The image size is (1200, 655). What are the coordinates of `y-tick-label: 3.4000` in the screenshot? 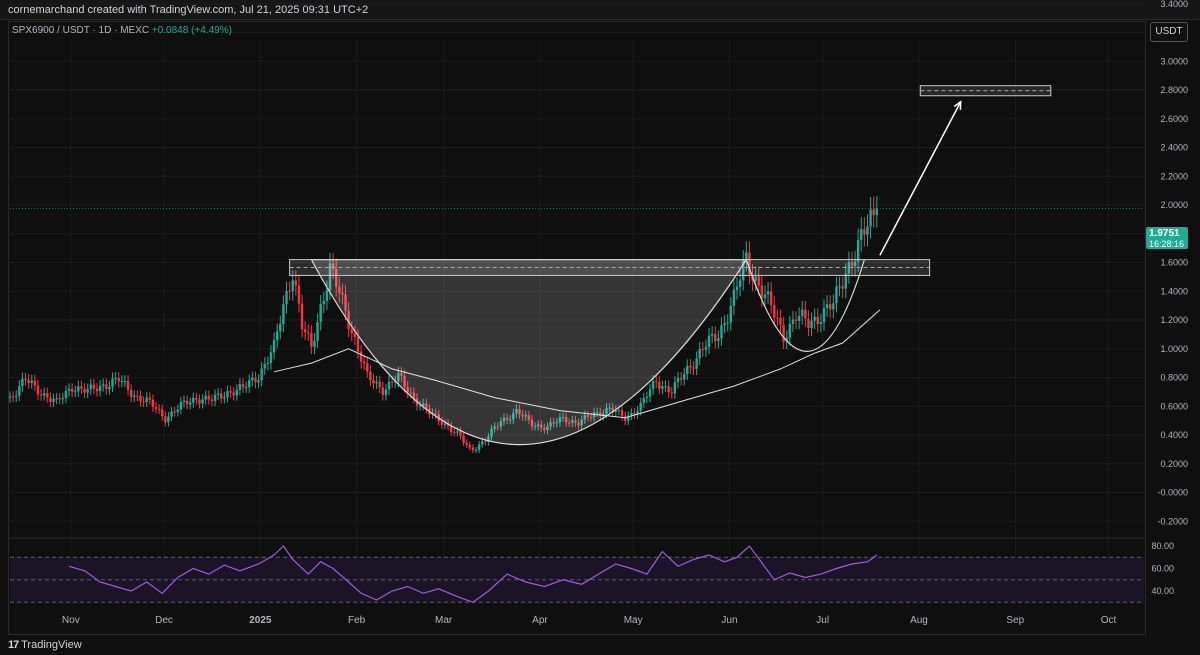 It's located at (1174, 4).